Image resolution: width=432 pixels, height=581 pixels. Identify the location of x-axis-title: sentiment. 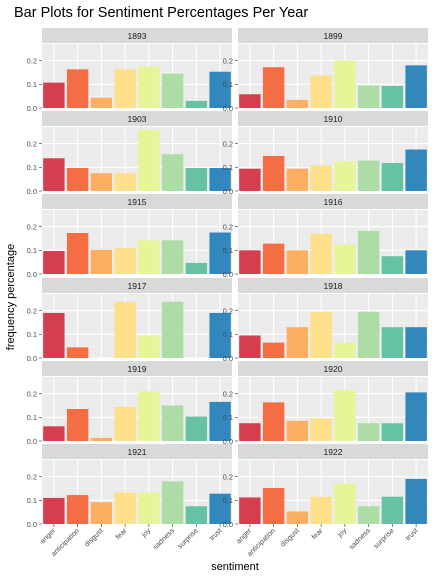
(235, 567).